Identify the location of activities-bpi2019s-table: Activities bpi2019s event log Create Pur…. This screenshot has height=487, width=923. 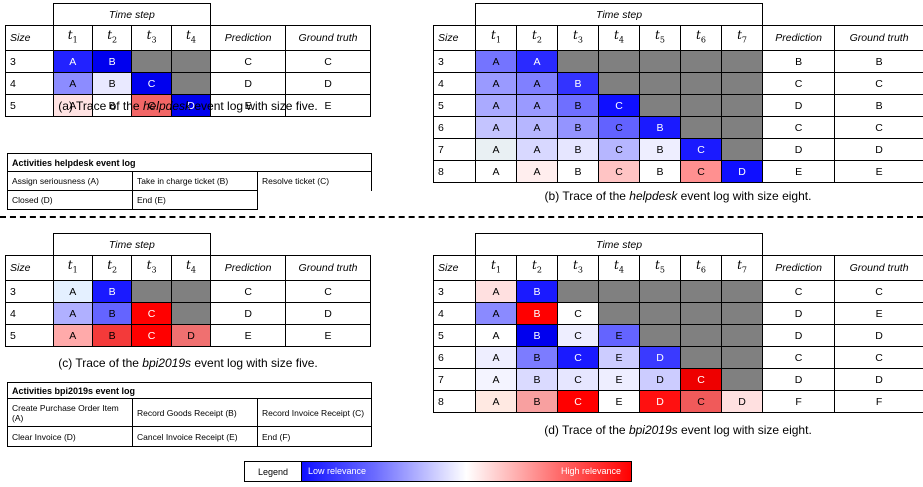
(189, 414).